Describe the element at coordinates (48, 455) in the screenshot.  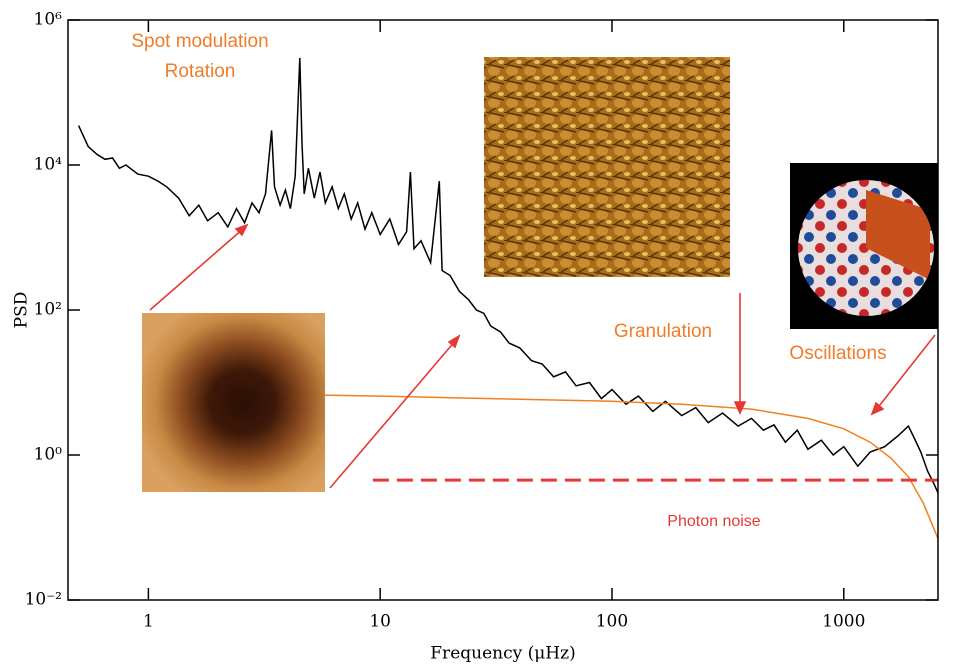
I see `y-tick-label: 10⁰` at that location.